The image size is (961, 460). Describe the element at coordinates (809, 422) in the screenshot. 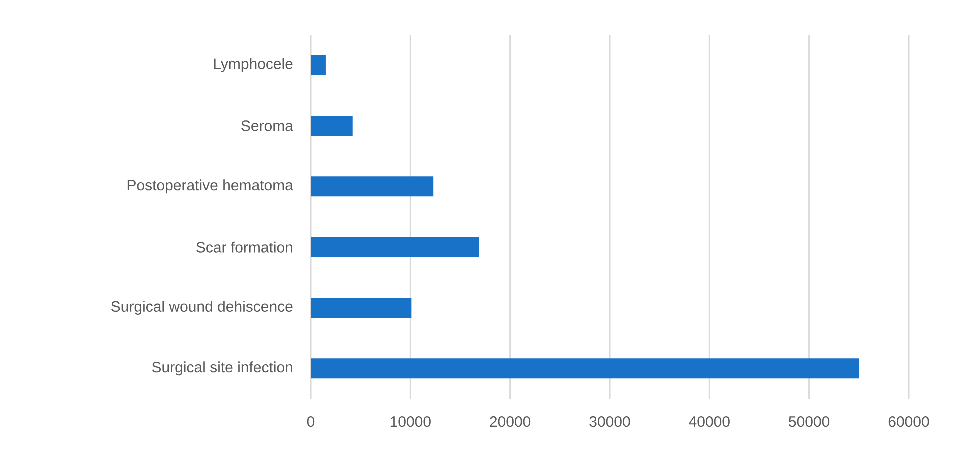

I see `x-tick-label: 50000` at that location.